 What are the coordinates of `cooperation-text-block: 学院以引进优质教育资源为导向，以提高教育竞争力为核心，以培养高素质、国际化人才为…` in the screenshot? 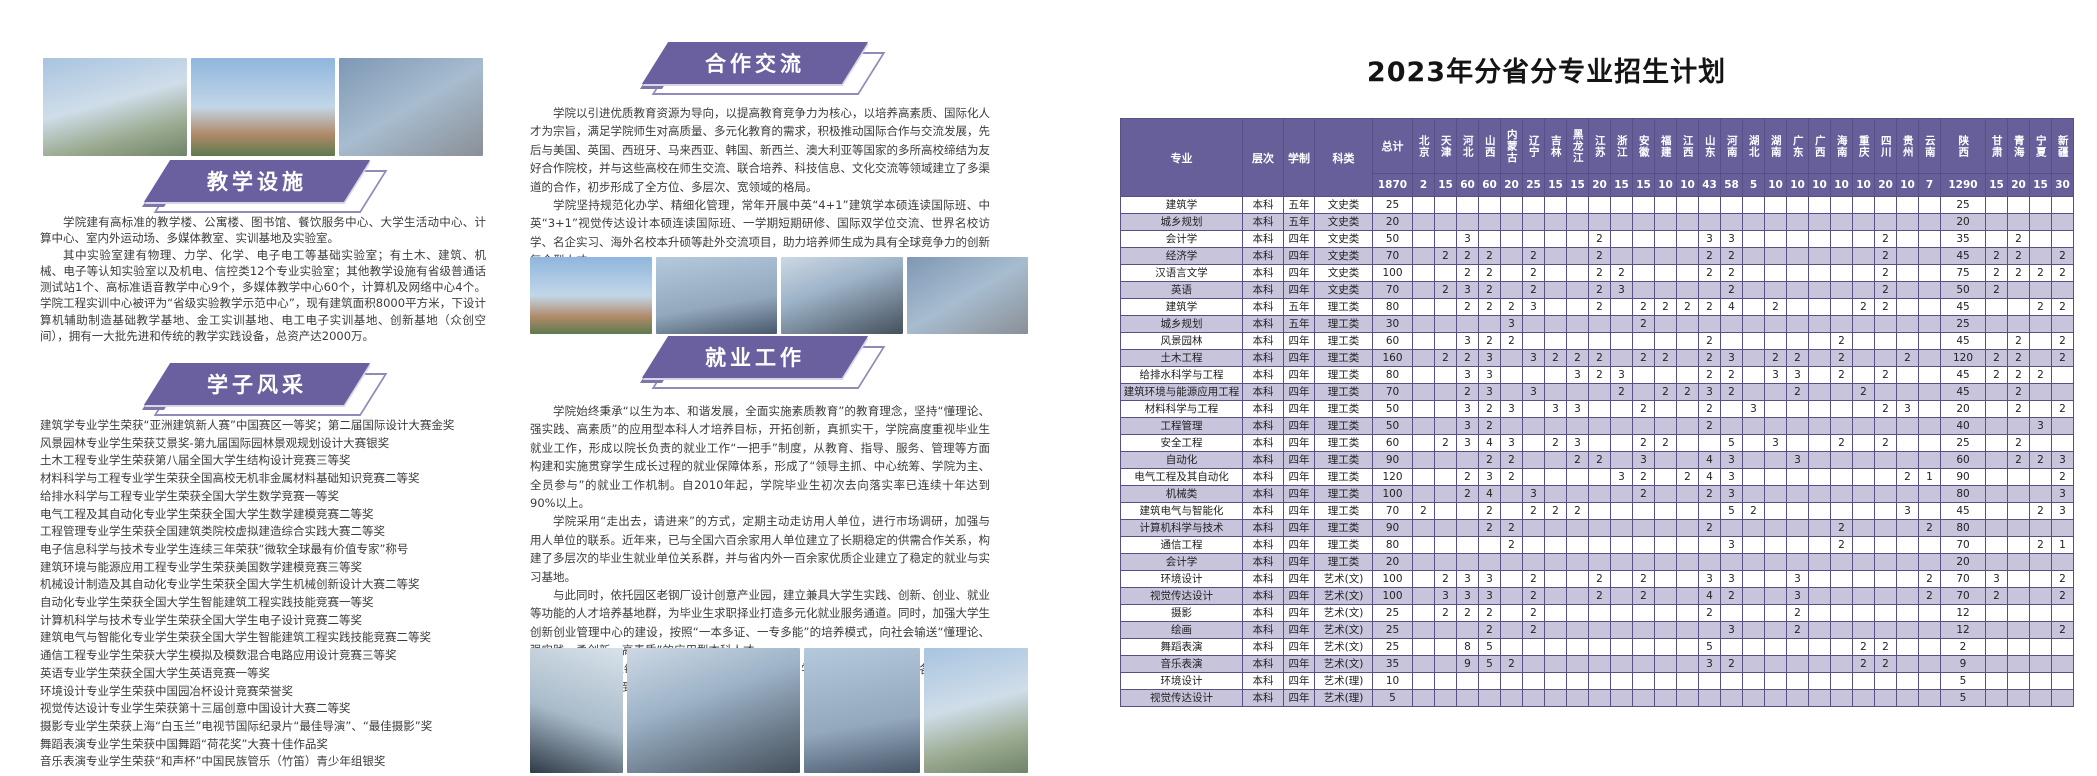 It's located at (760, 187).